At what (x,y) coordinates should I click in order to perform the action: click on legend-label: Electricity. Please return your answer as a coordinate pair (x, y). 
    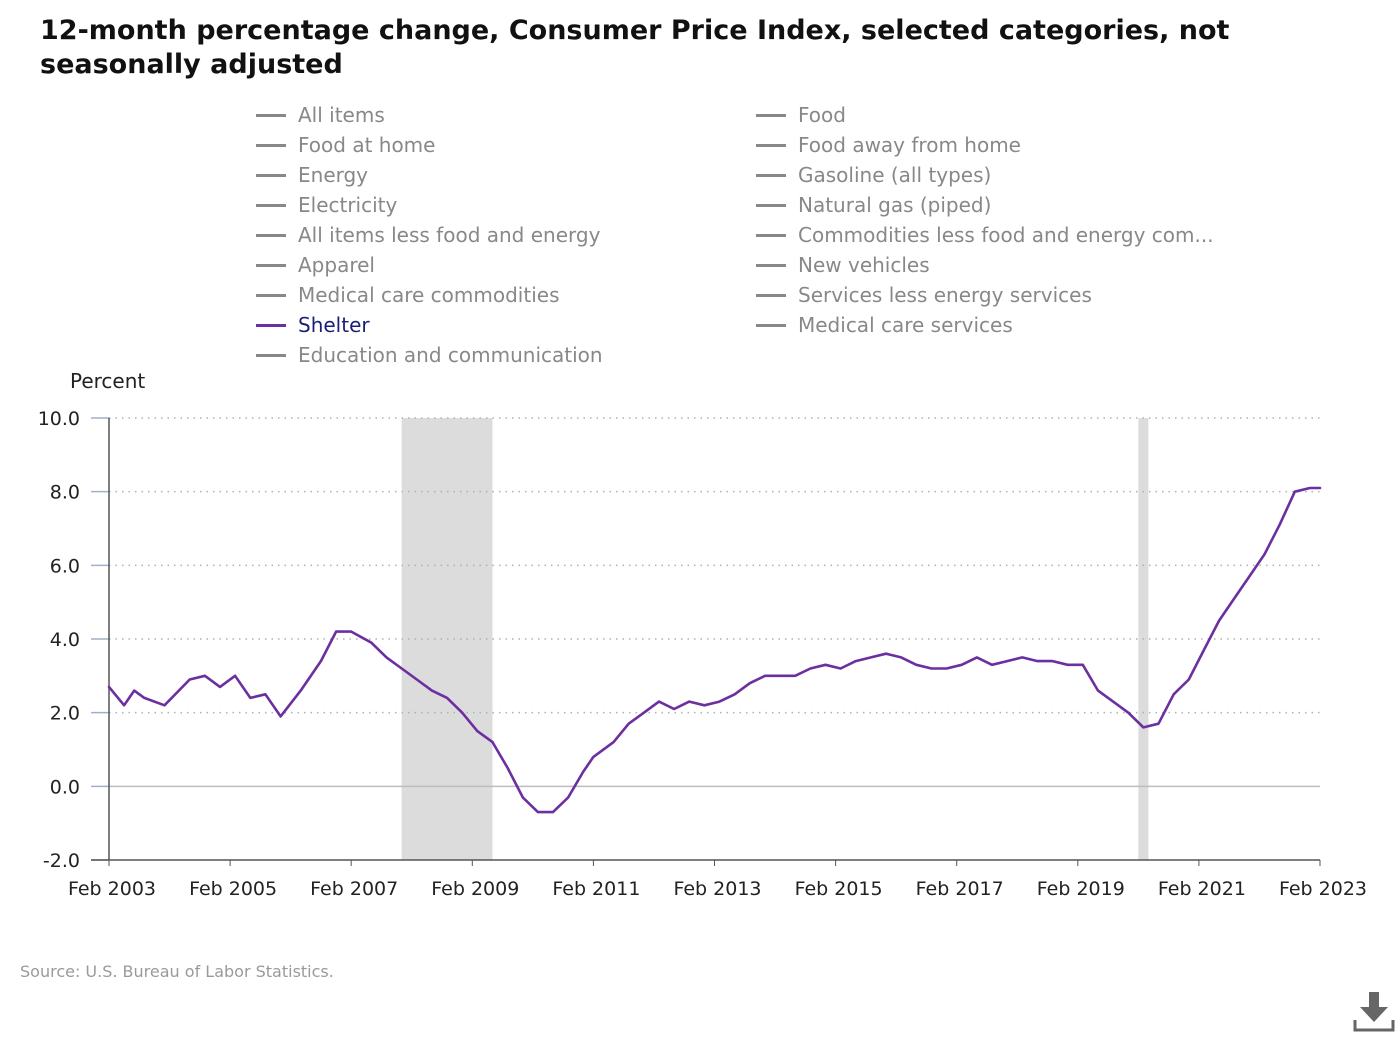
    Looking at the image, I should click on (348, 205).